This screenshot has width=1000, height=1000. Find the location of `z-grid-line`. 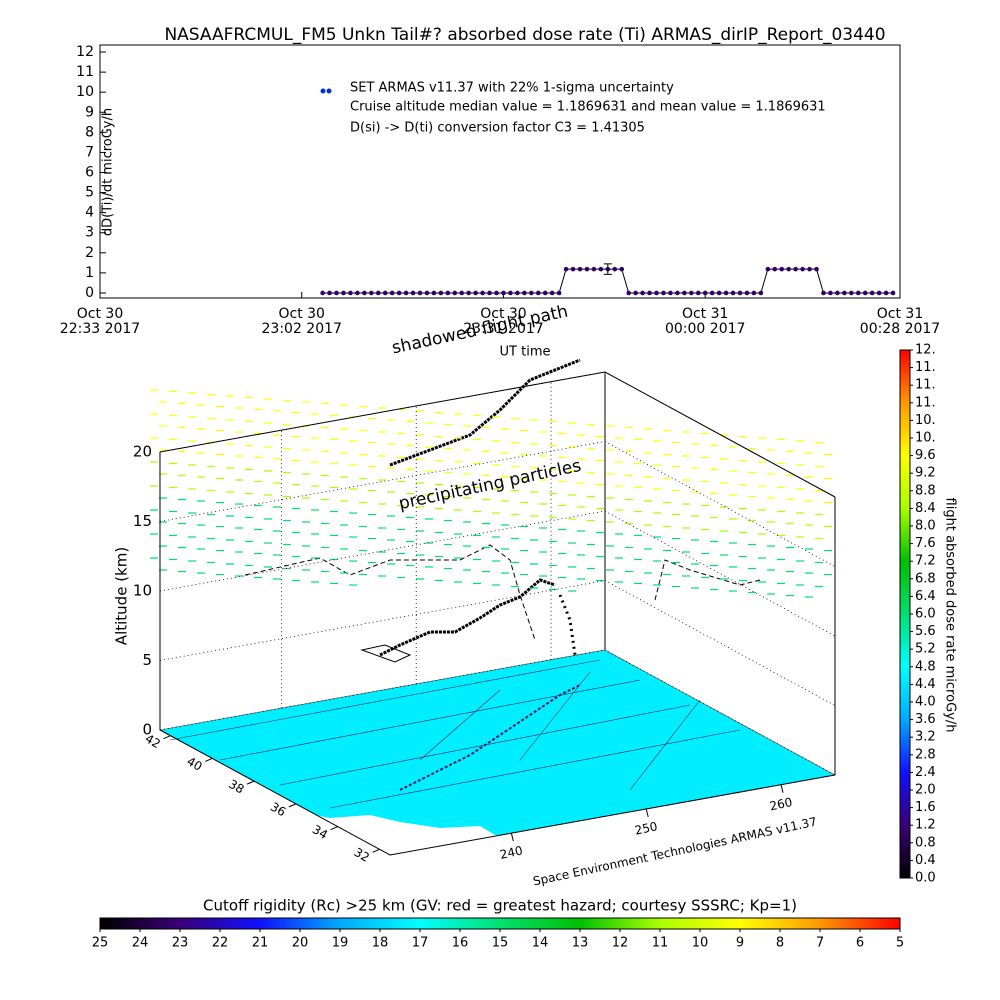

z-grid-line is located at coordinates (497, 504).